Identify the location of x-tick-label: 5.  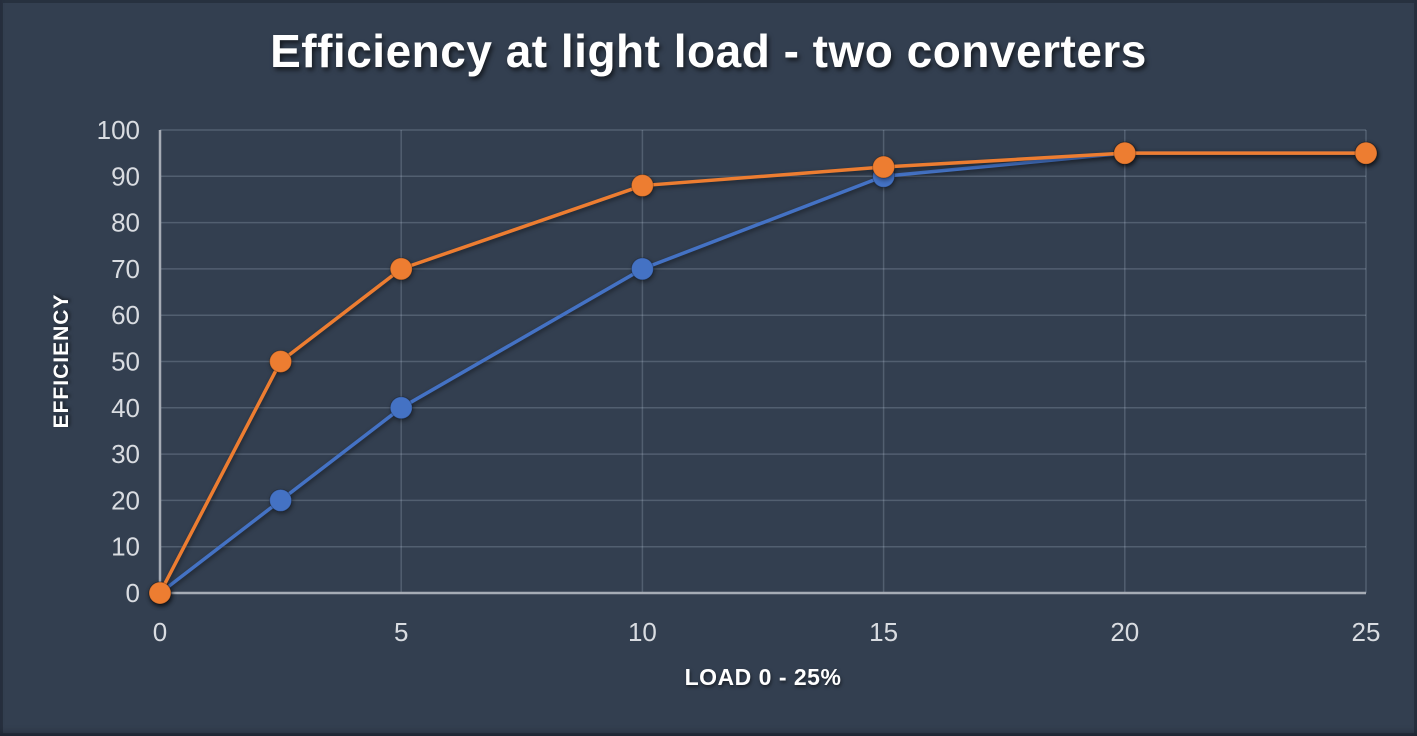
(401, 632).